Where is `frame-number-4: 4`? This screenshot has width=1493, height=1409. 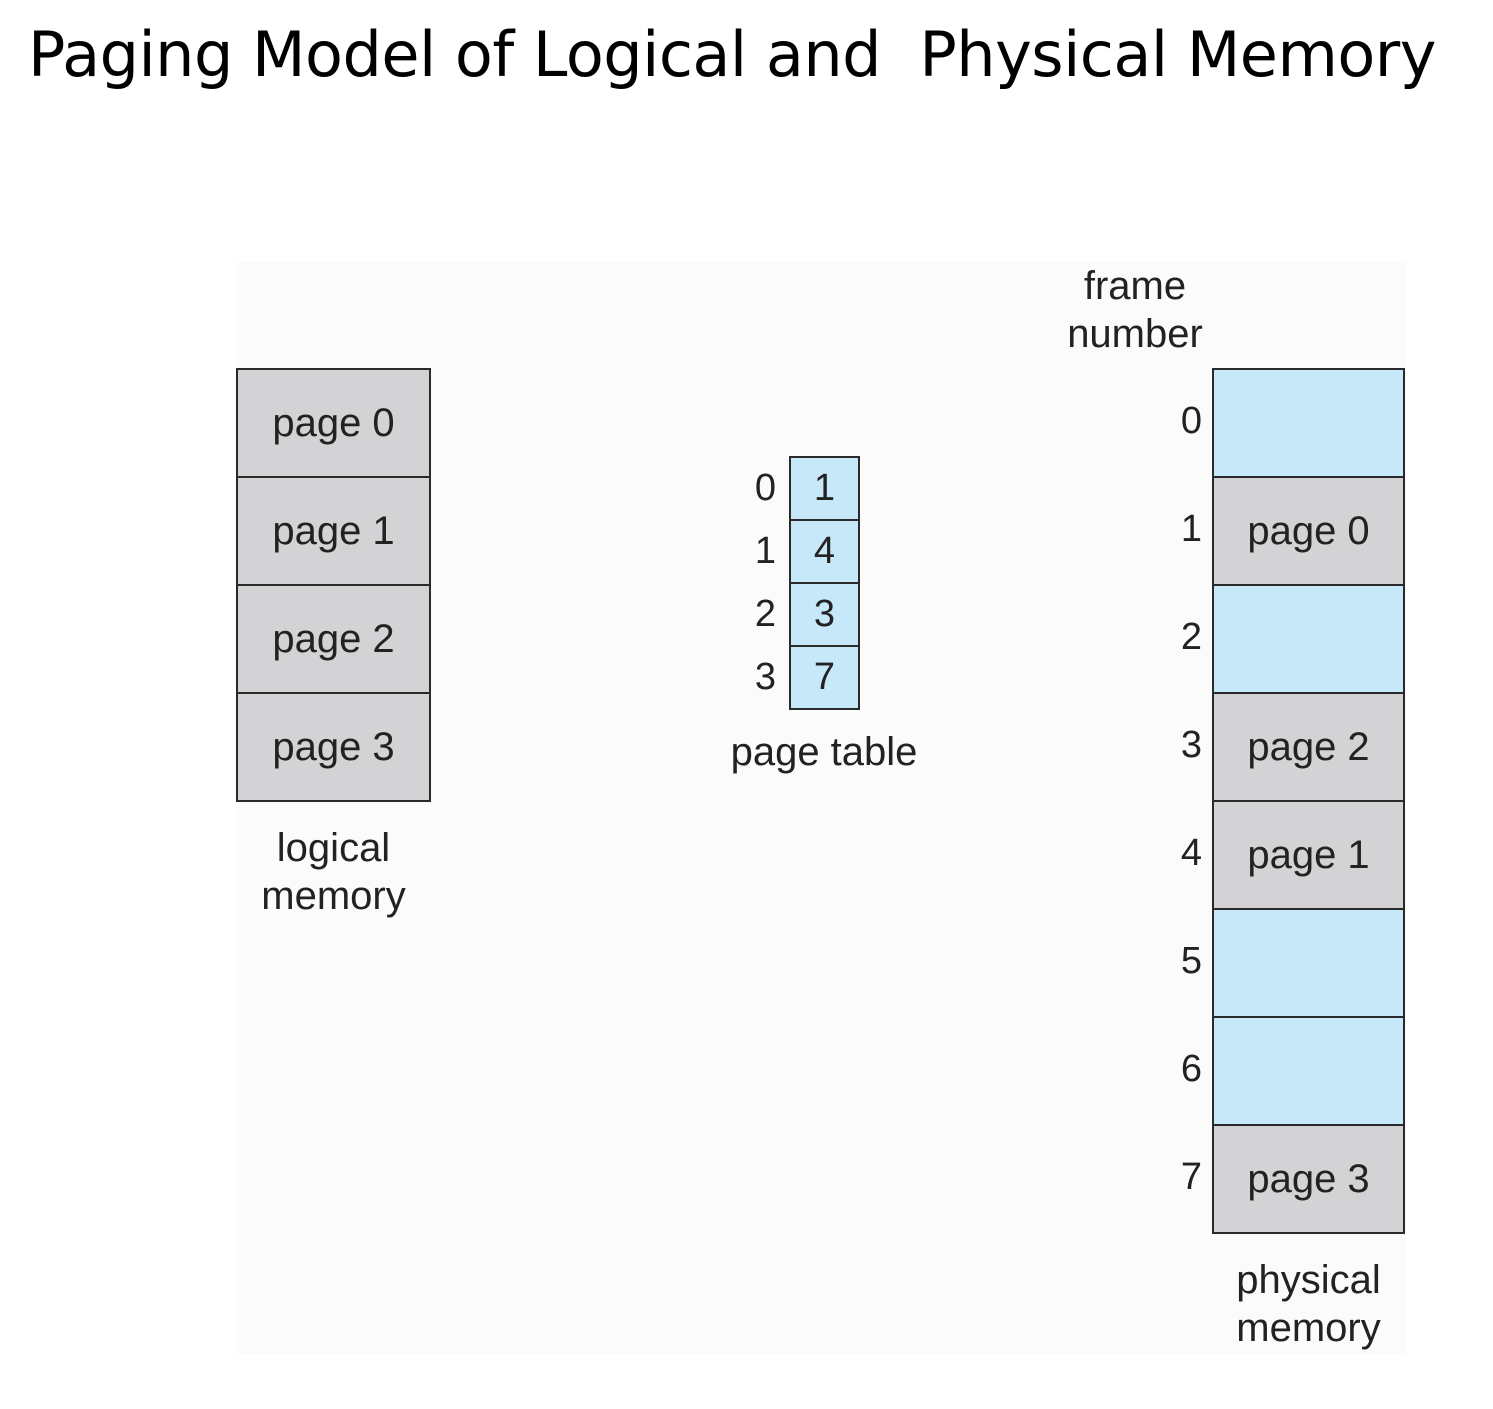
frame-number-4: 4 is located at coordinates (1191, 853).